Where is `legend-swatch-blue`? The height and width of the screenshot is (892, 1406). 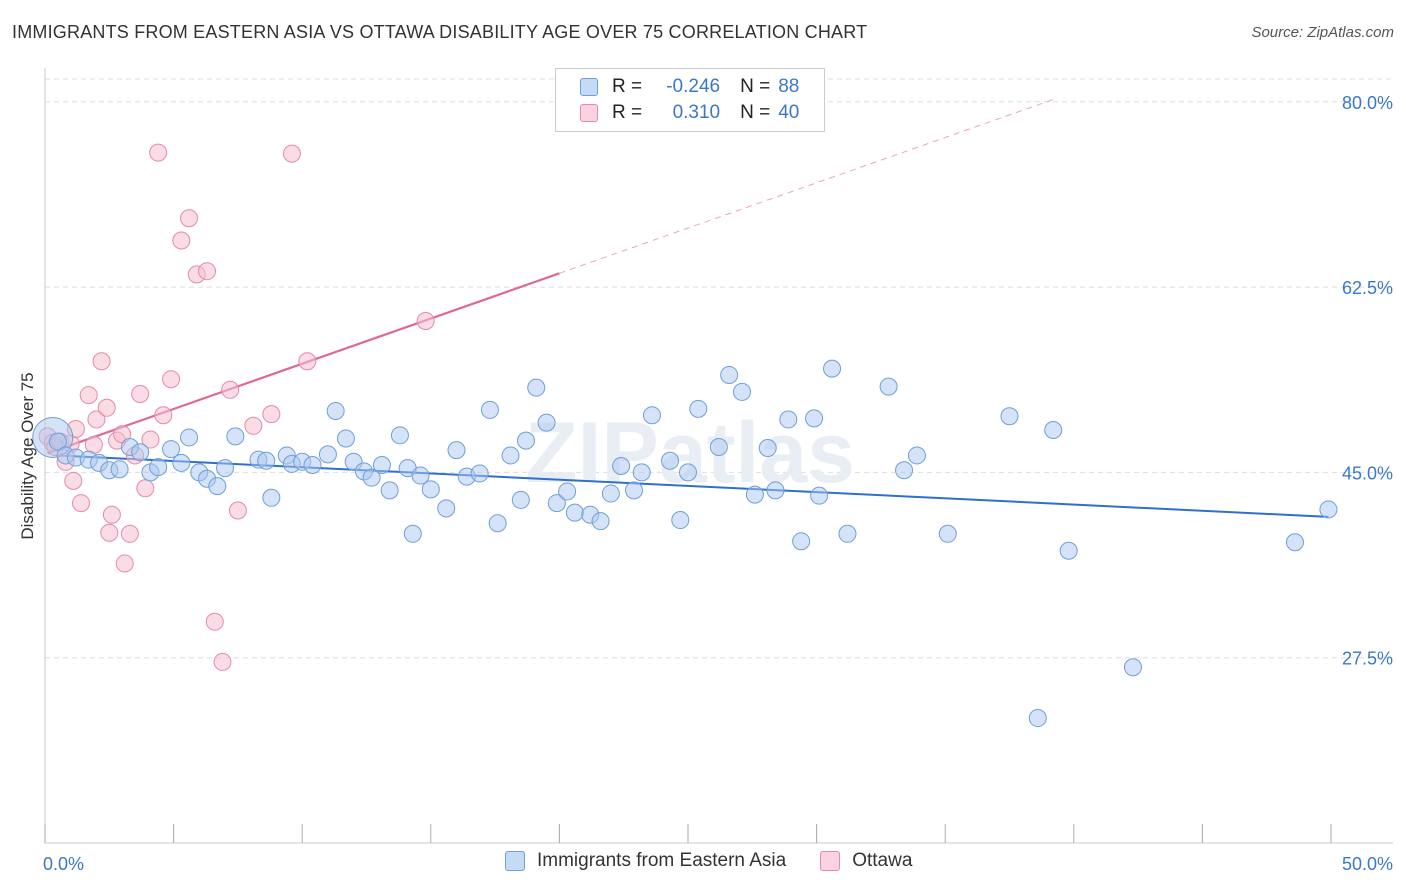
legend-swatch-blue is located at coordinates (589, 87).